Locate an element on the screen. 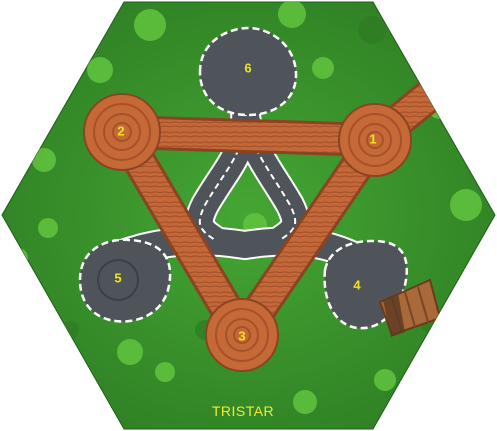 The height and width of the screenshot is (431, 497). node-label-2: 2 is located at coordinates (120, 131).